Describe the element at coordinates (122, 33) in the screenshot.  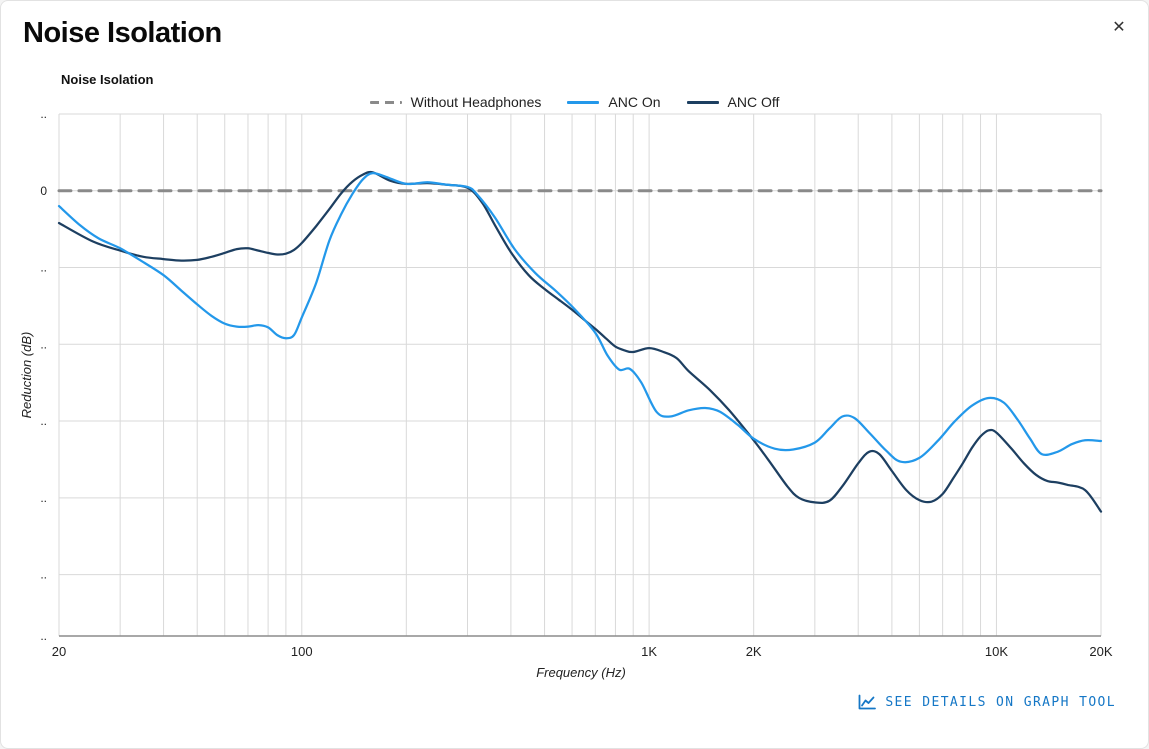
I see `modal-title: Noise Isolation` at that location.